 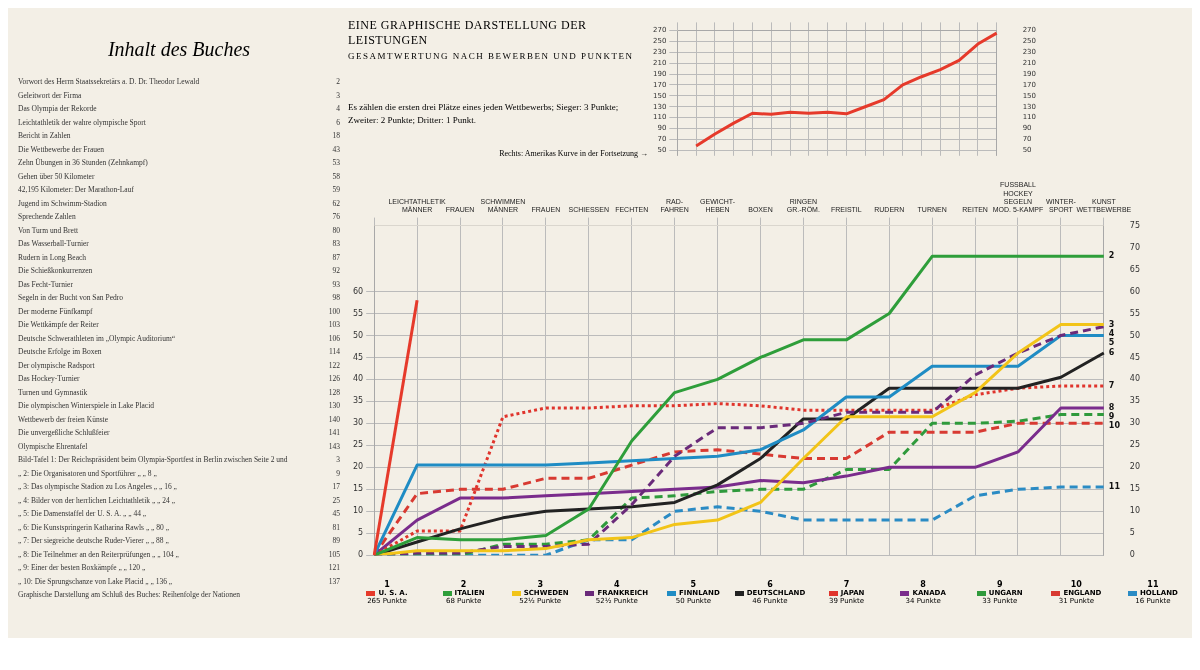 I want to click on text: 1, so click(x=387, y=584).